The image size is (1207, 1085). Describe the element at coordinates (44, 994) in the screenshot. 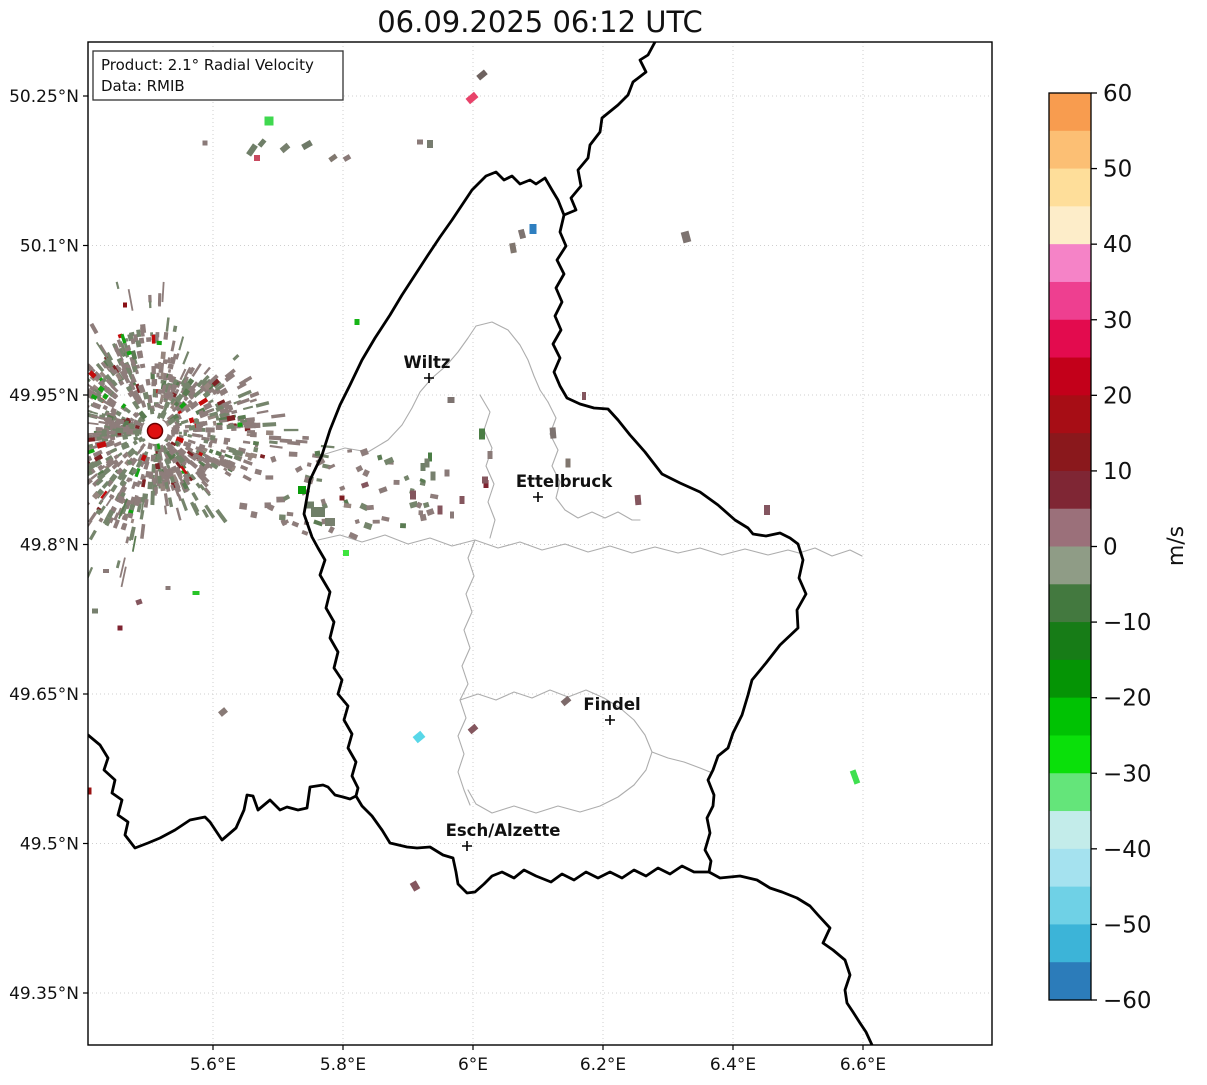

I see `lat-tick-label: 49.35°N` at that location.